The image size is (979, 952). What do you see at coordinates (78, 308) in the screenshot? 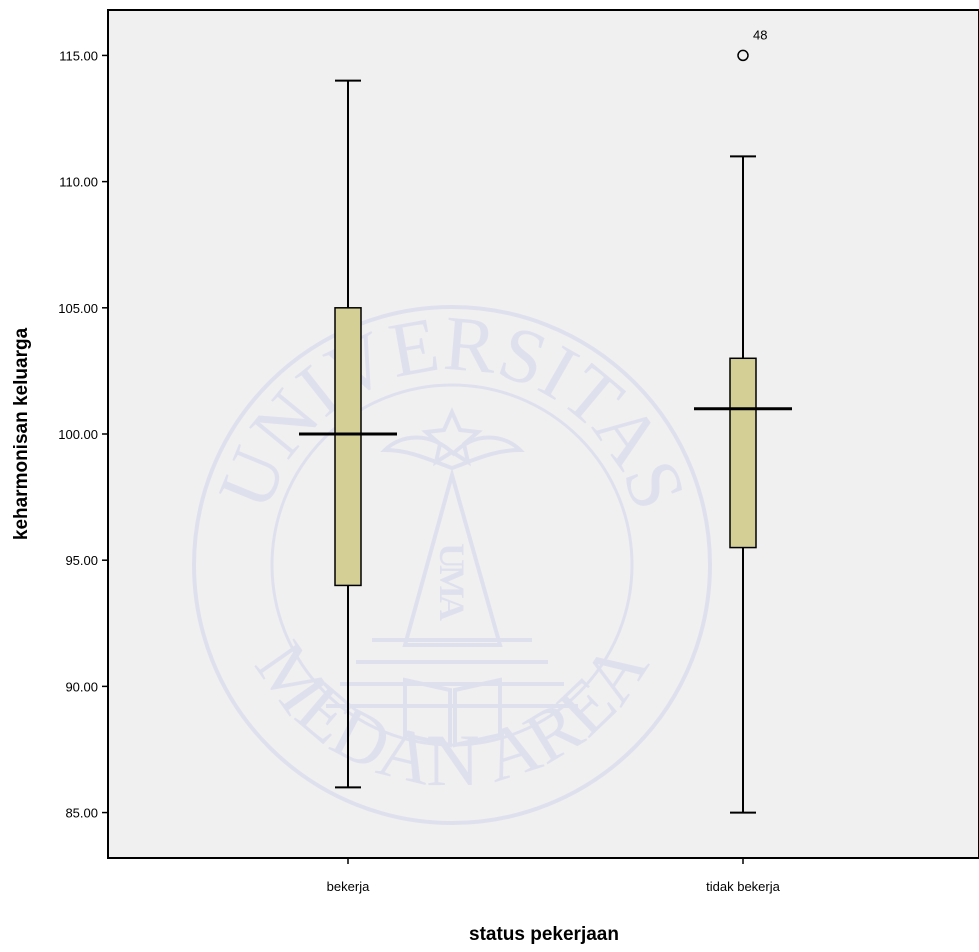
I see `y-tick-label: 105.00` at bounding box center [78, 308].